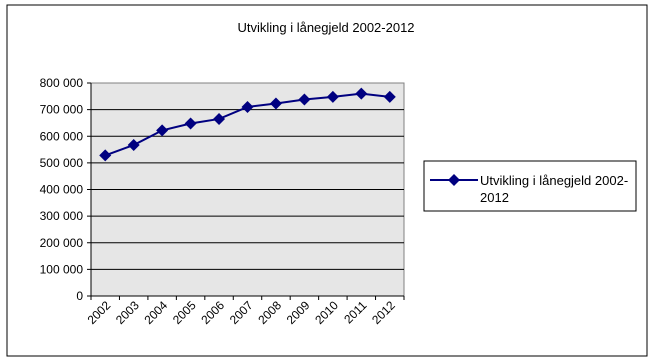  What do you see at coordinates (554, 180) in the screenshot?
I see `legend-label-line-1: Utvikling i lånegjeld 2002-` at bounding box center [554, 180].